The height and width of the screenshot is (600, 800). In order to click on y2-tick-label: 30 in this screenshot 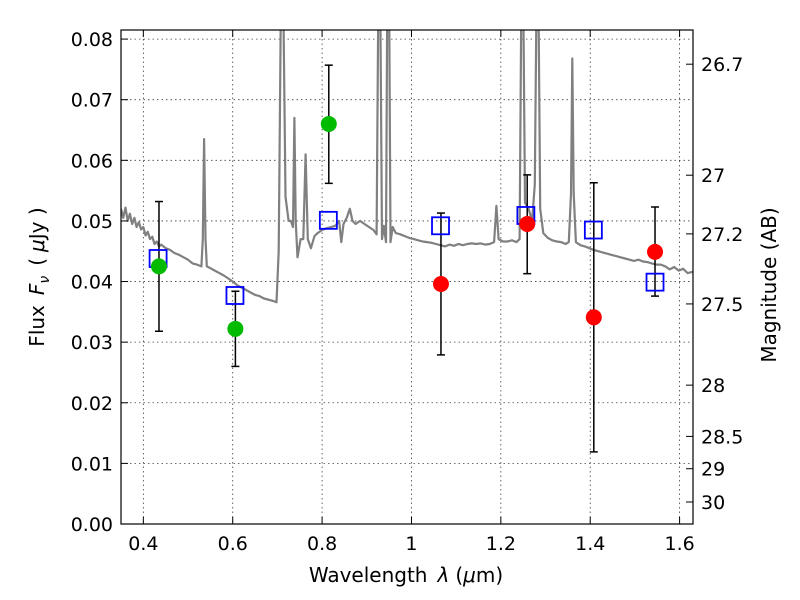, I will do `click(713, 503)`.